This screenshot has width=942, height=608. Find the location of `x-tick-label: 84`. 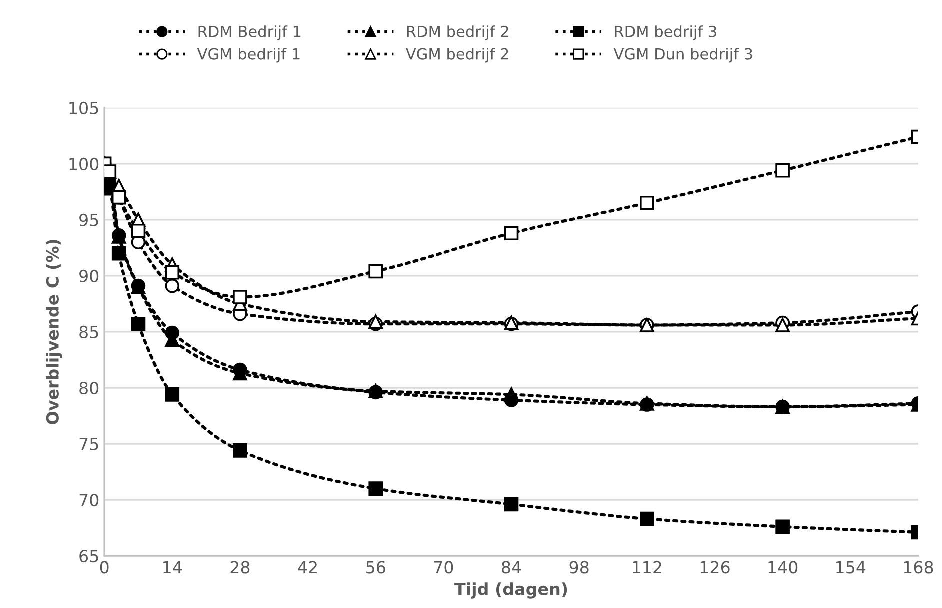

x-tick-label: 84 is located at coordinates (512, 567).